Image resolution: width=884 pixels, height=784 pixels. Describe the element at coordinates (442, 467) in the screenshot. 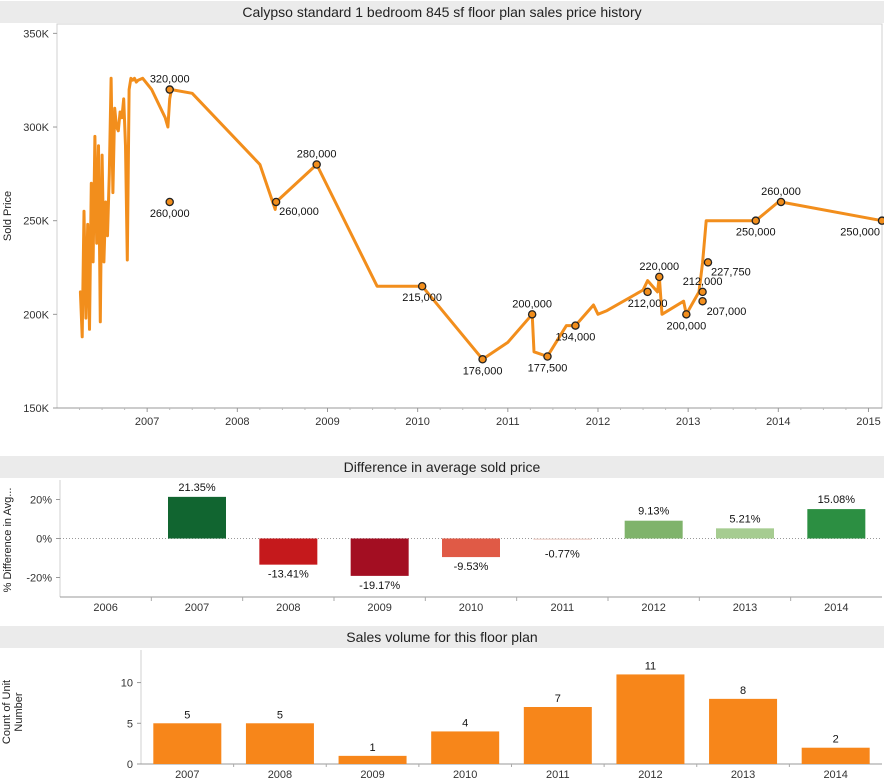

I see `difference-chart-title: Difference in average sold price` at that location.